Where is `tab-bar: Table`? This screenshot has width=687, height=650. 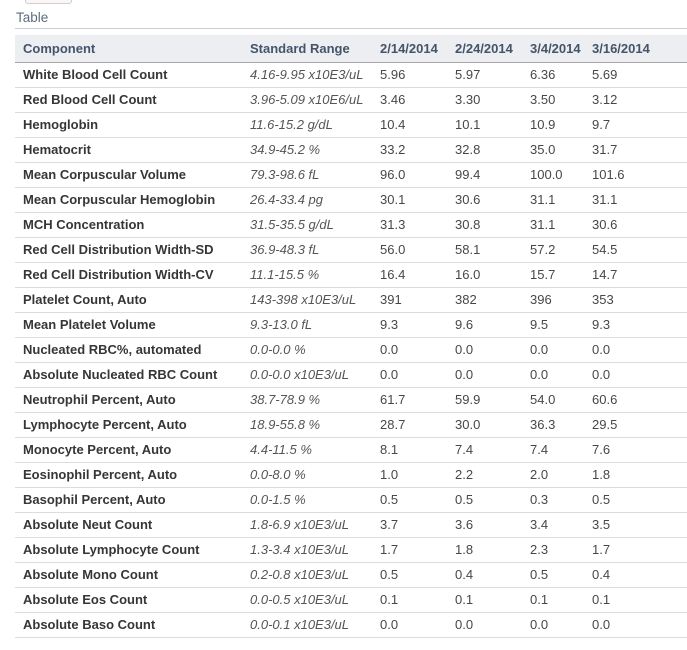
tab-bar: Table is located at coordinates (351, 14).